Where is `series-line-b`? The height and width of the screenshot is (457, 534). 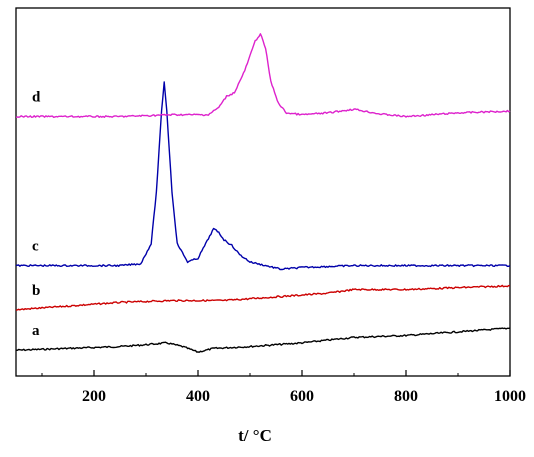
series-line-b is located at coordinates (263, 298).